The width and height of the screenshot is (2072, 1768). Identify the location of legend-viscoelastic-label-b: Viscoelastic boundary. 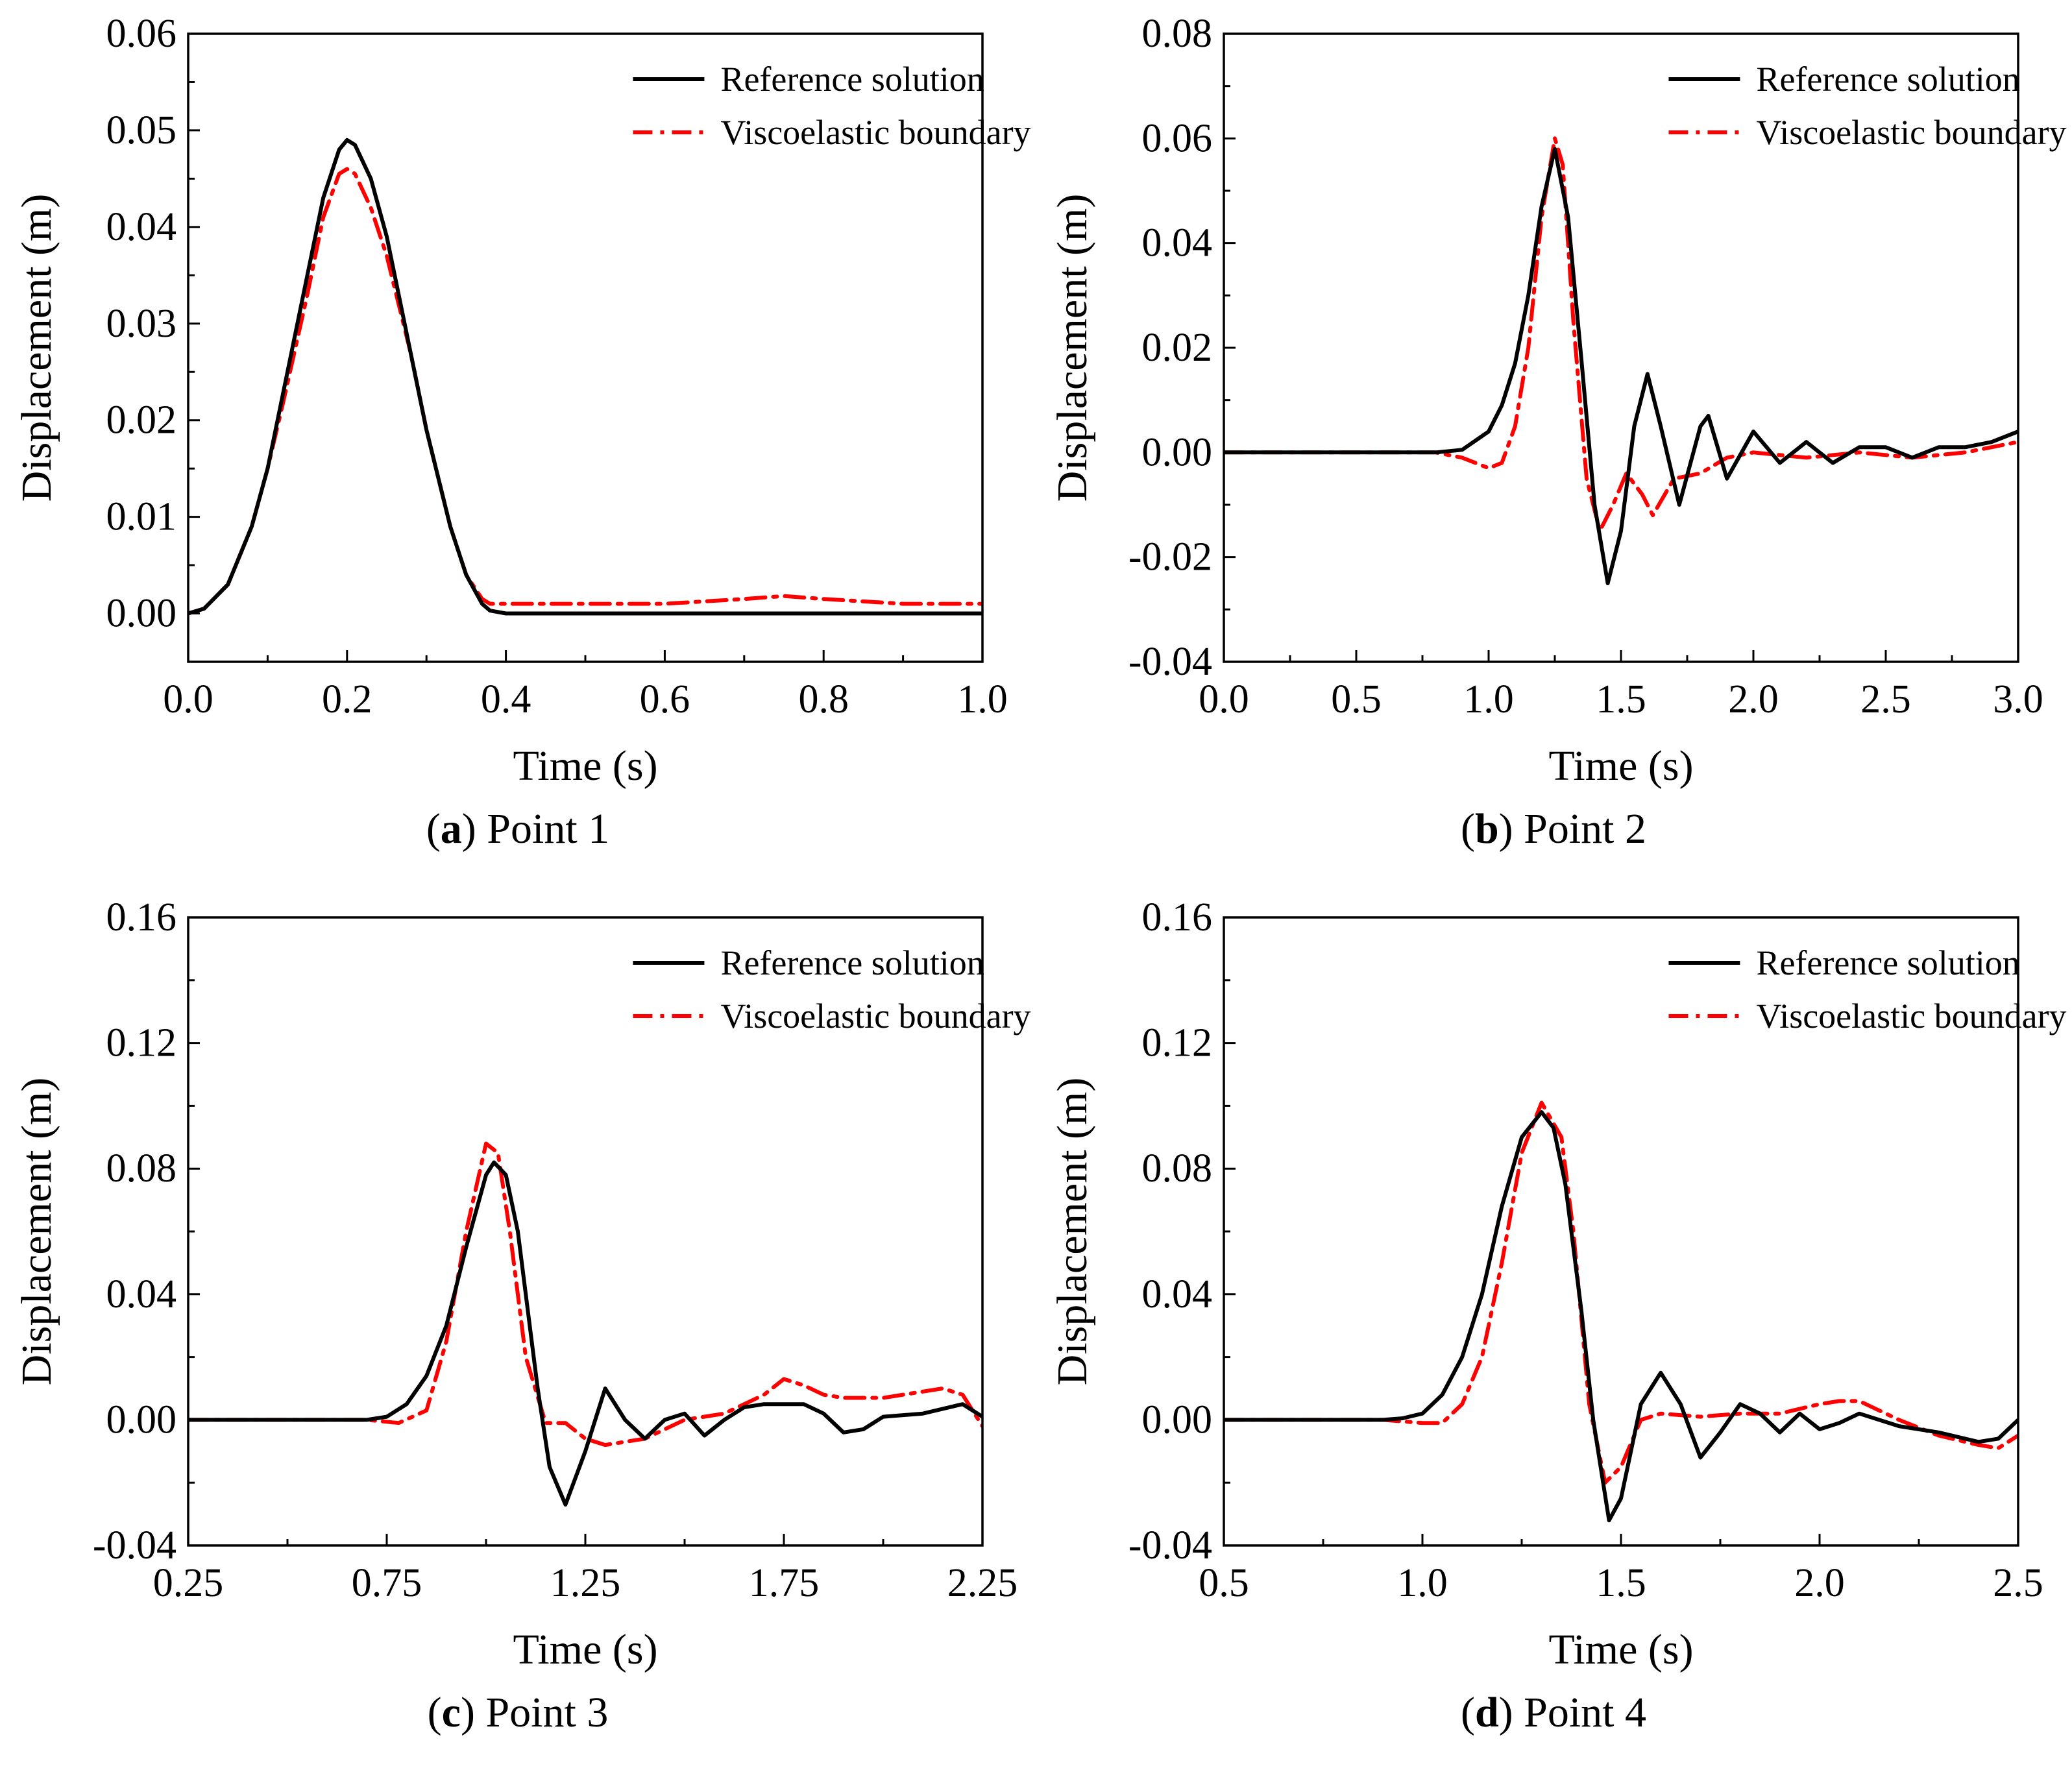
(1911, 132).